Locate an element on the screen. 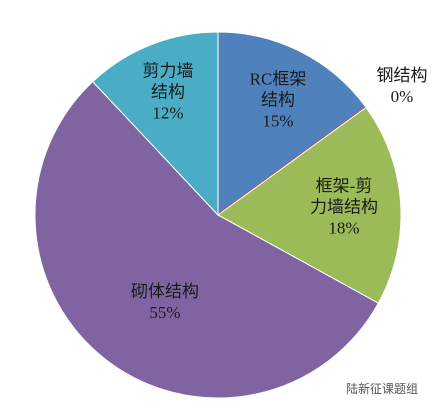 The image size is (436, 405). value-label: 18% is located at coordinates (344, 228).